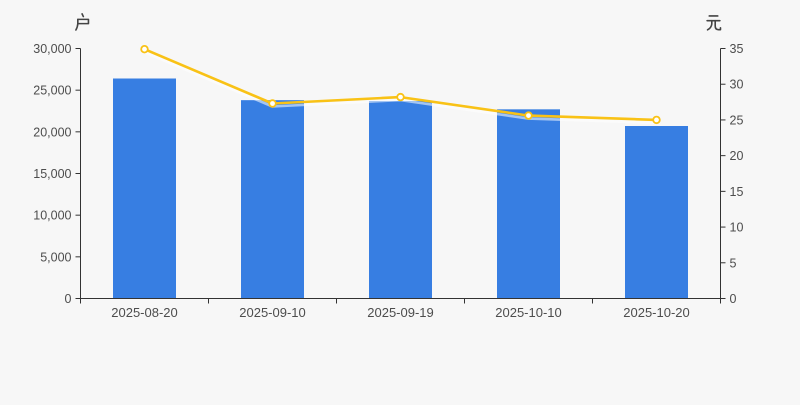 This screenshot has height=405, width=800. Describe the element at coordinates (55, 257) in the screenshot. I see `y-axis-left-tick-label: 5,000` at that location.